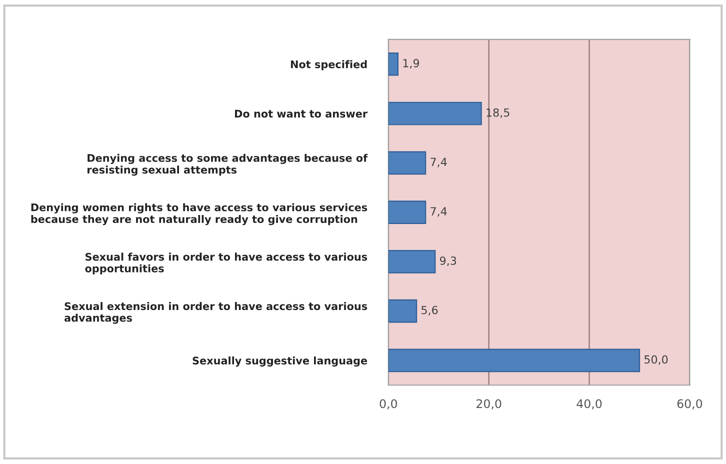 The width and height of the screenshot is (726, 464). I want to click on x-tick-label: 60,0, so click(689, 404).